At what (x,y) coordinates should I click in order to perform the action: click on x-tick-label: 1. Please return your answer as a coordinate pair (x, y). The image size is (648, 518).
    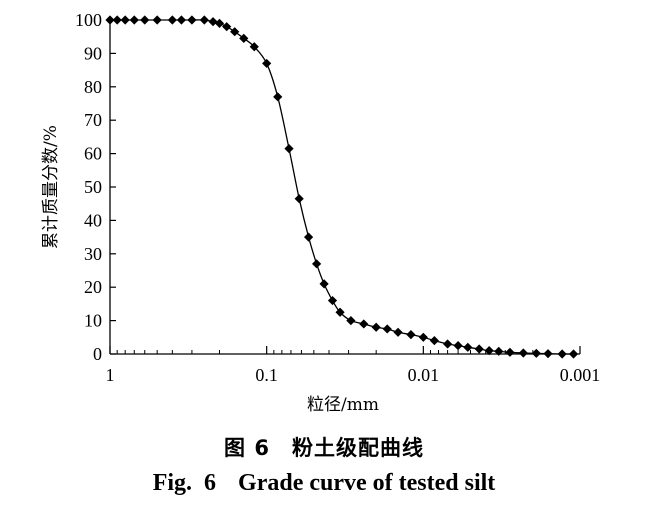
    Looking at the image, I should click on (110, 375).